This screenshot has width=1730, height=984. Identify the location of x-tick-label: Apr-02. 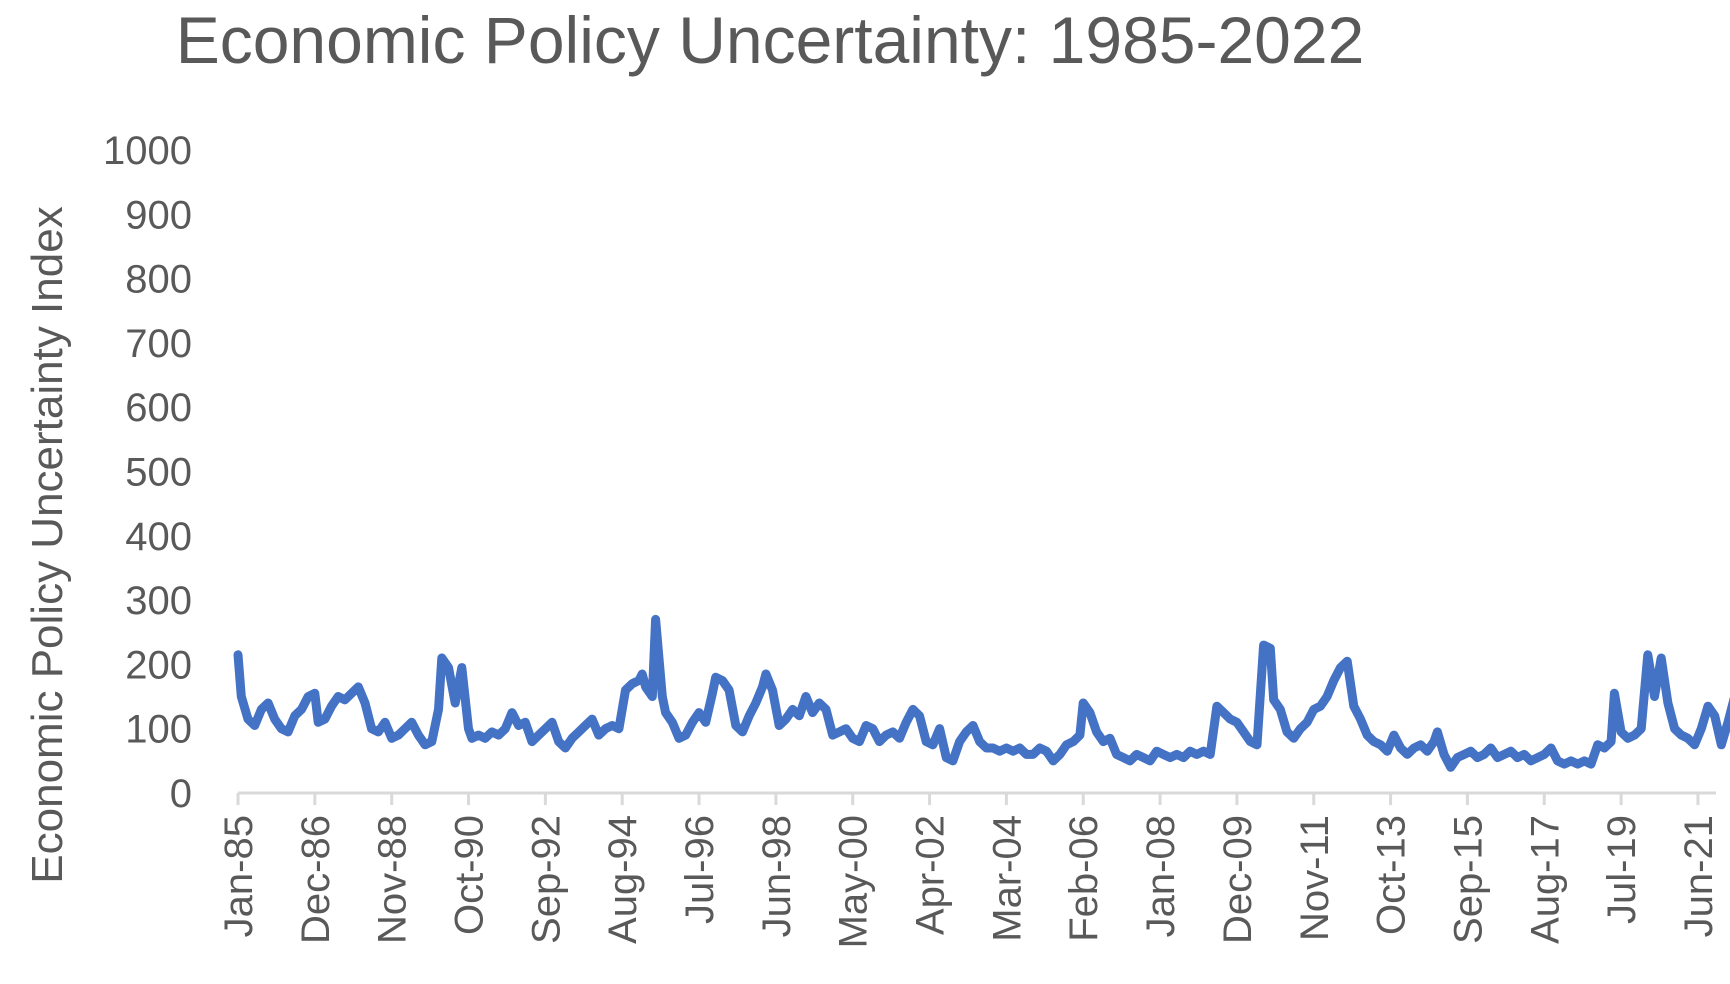
(931, 875).